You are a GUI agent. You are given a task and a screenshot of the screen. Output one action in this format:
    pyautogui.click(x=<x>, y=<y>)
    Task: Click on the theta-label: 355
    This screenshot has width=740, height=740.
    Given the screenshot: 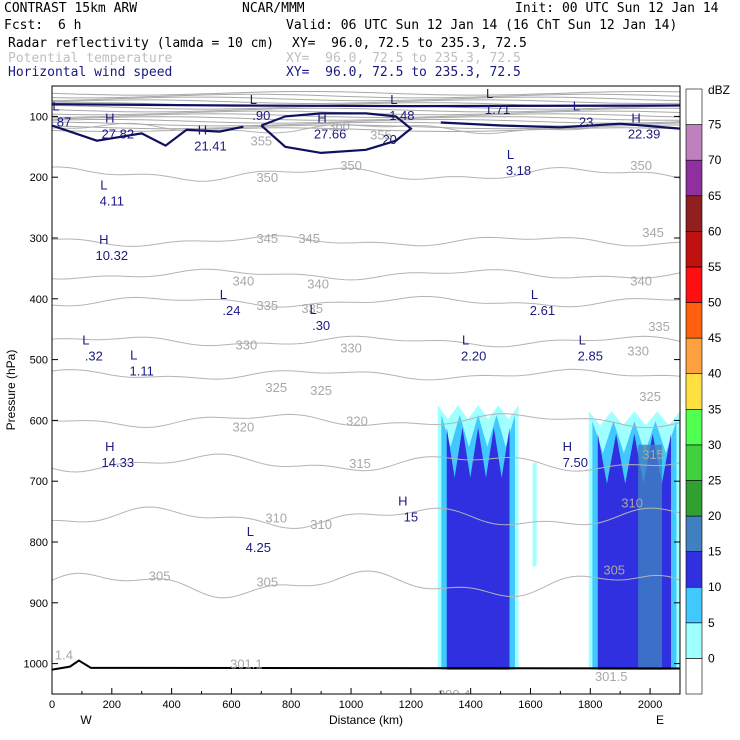 What is the action you would take?
    pyautogui.click(x=261, y=141)
    